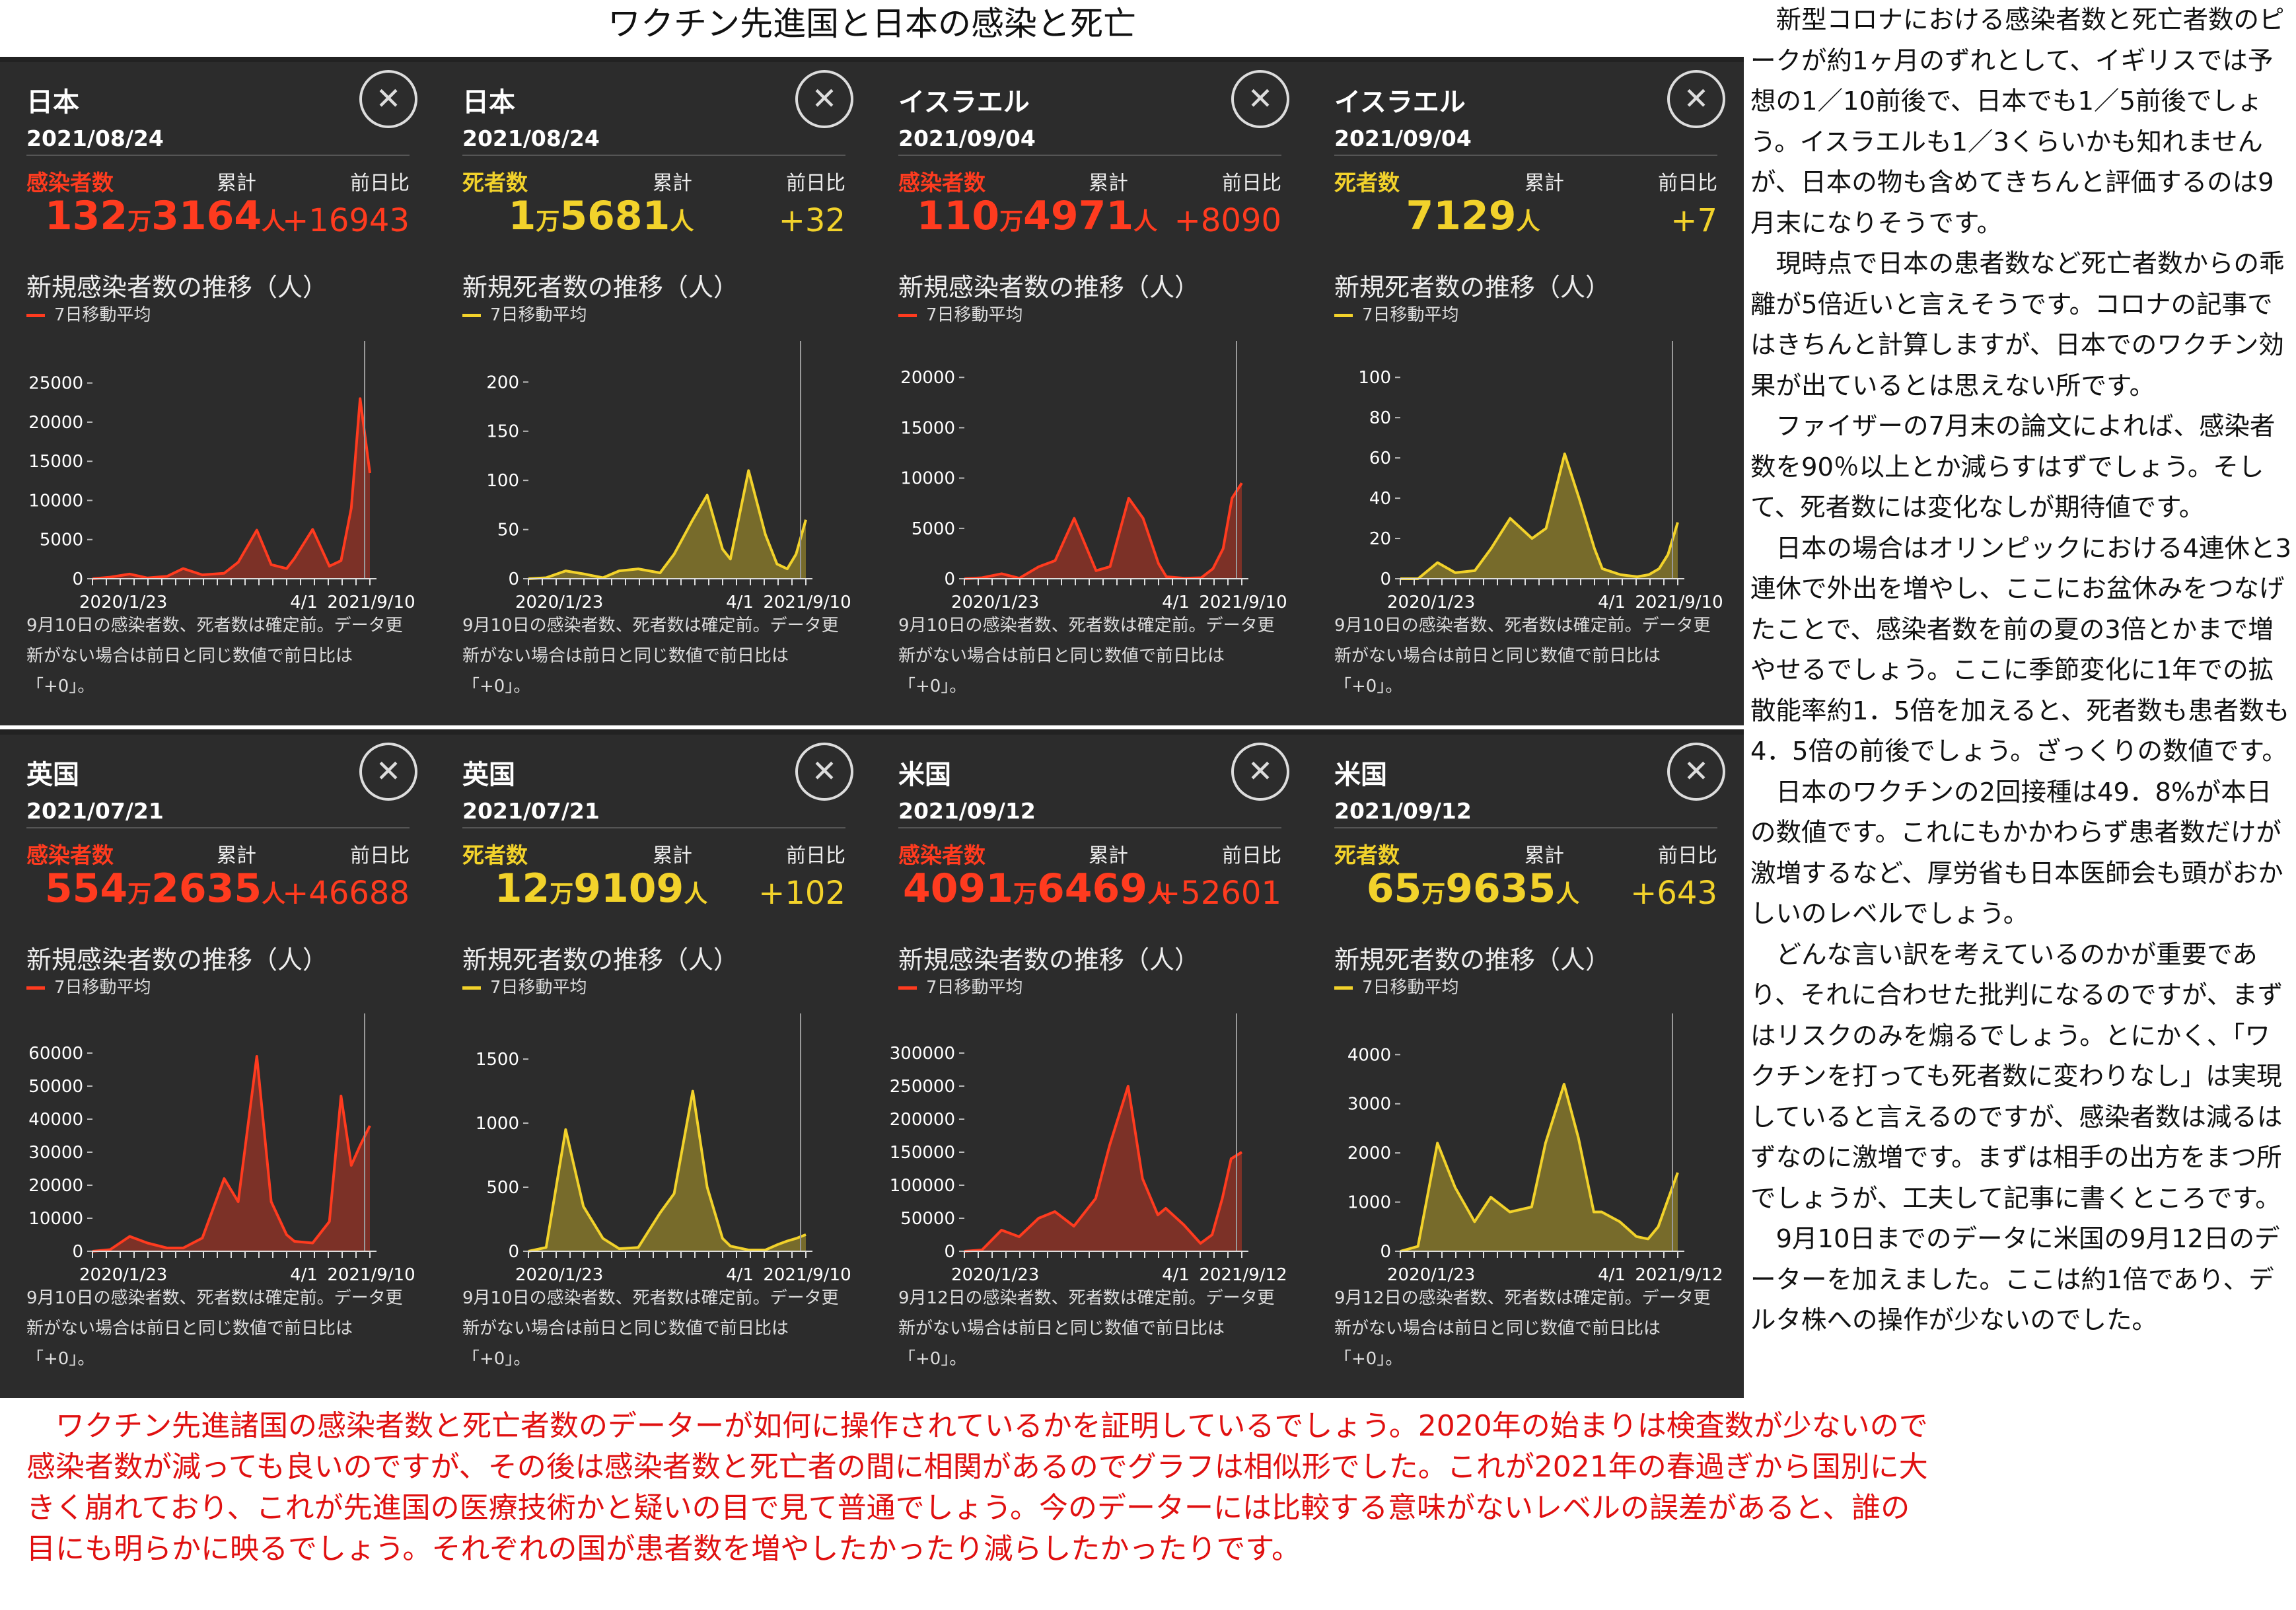 Image resolution: width=2296 pixels, height=1610 pixels. What do you see at coordinates (967, 138) in the screenshot?
I see `stat-date: 2021/09/04` at bounding box center [967, 138].